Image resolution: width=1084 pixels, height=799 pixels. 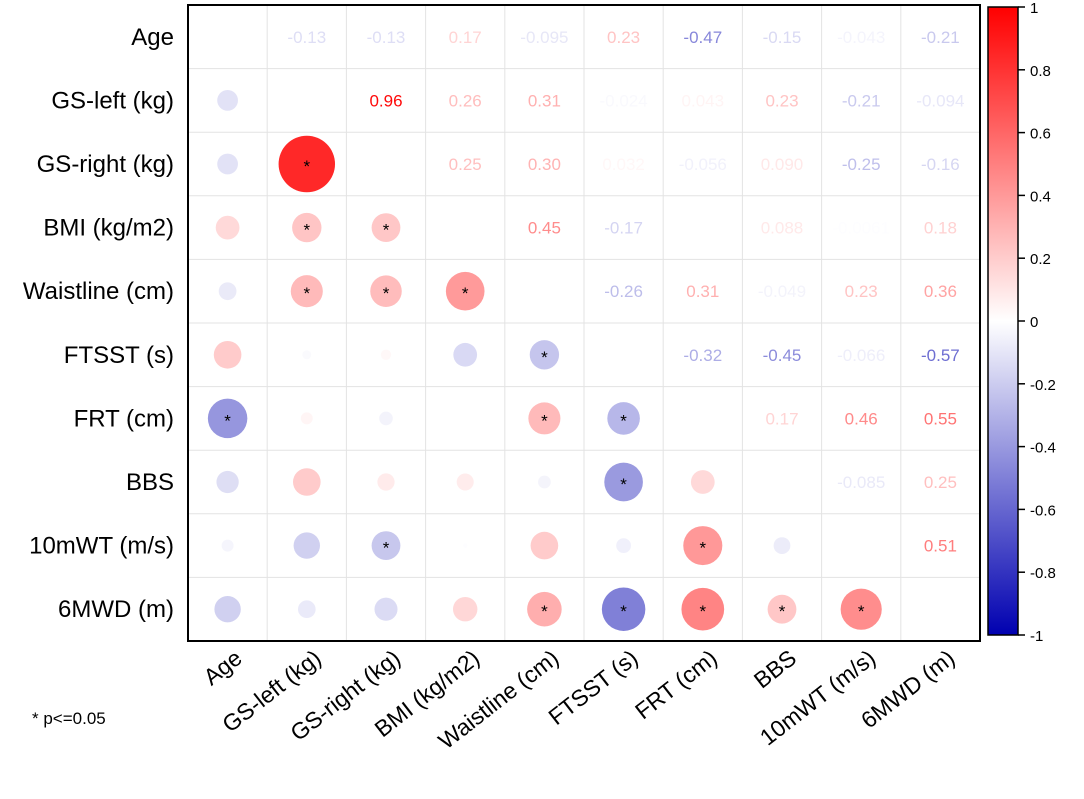 I want to click on colorbar-ticks: 1 0.8 0.6 0.4 0.2 0 -0.2 -0.4 -0.6 -0.8 -1, so click(x=1037, y=322).